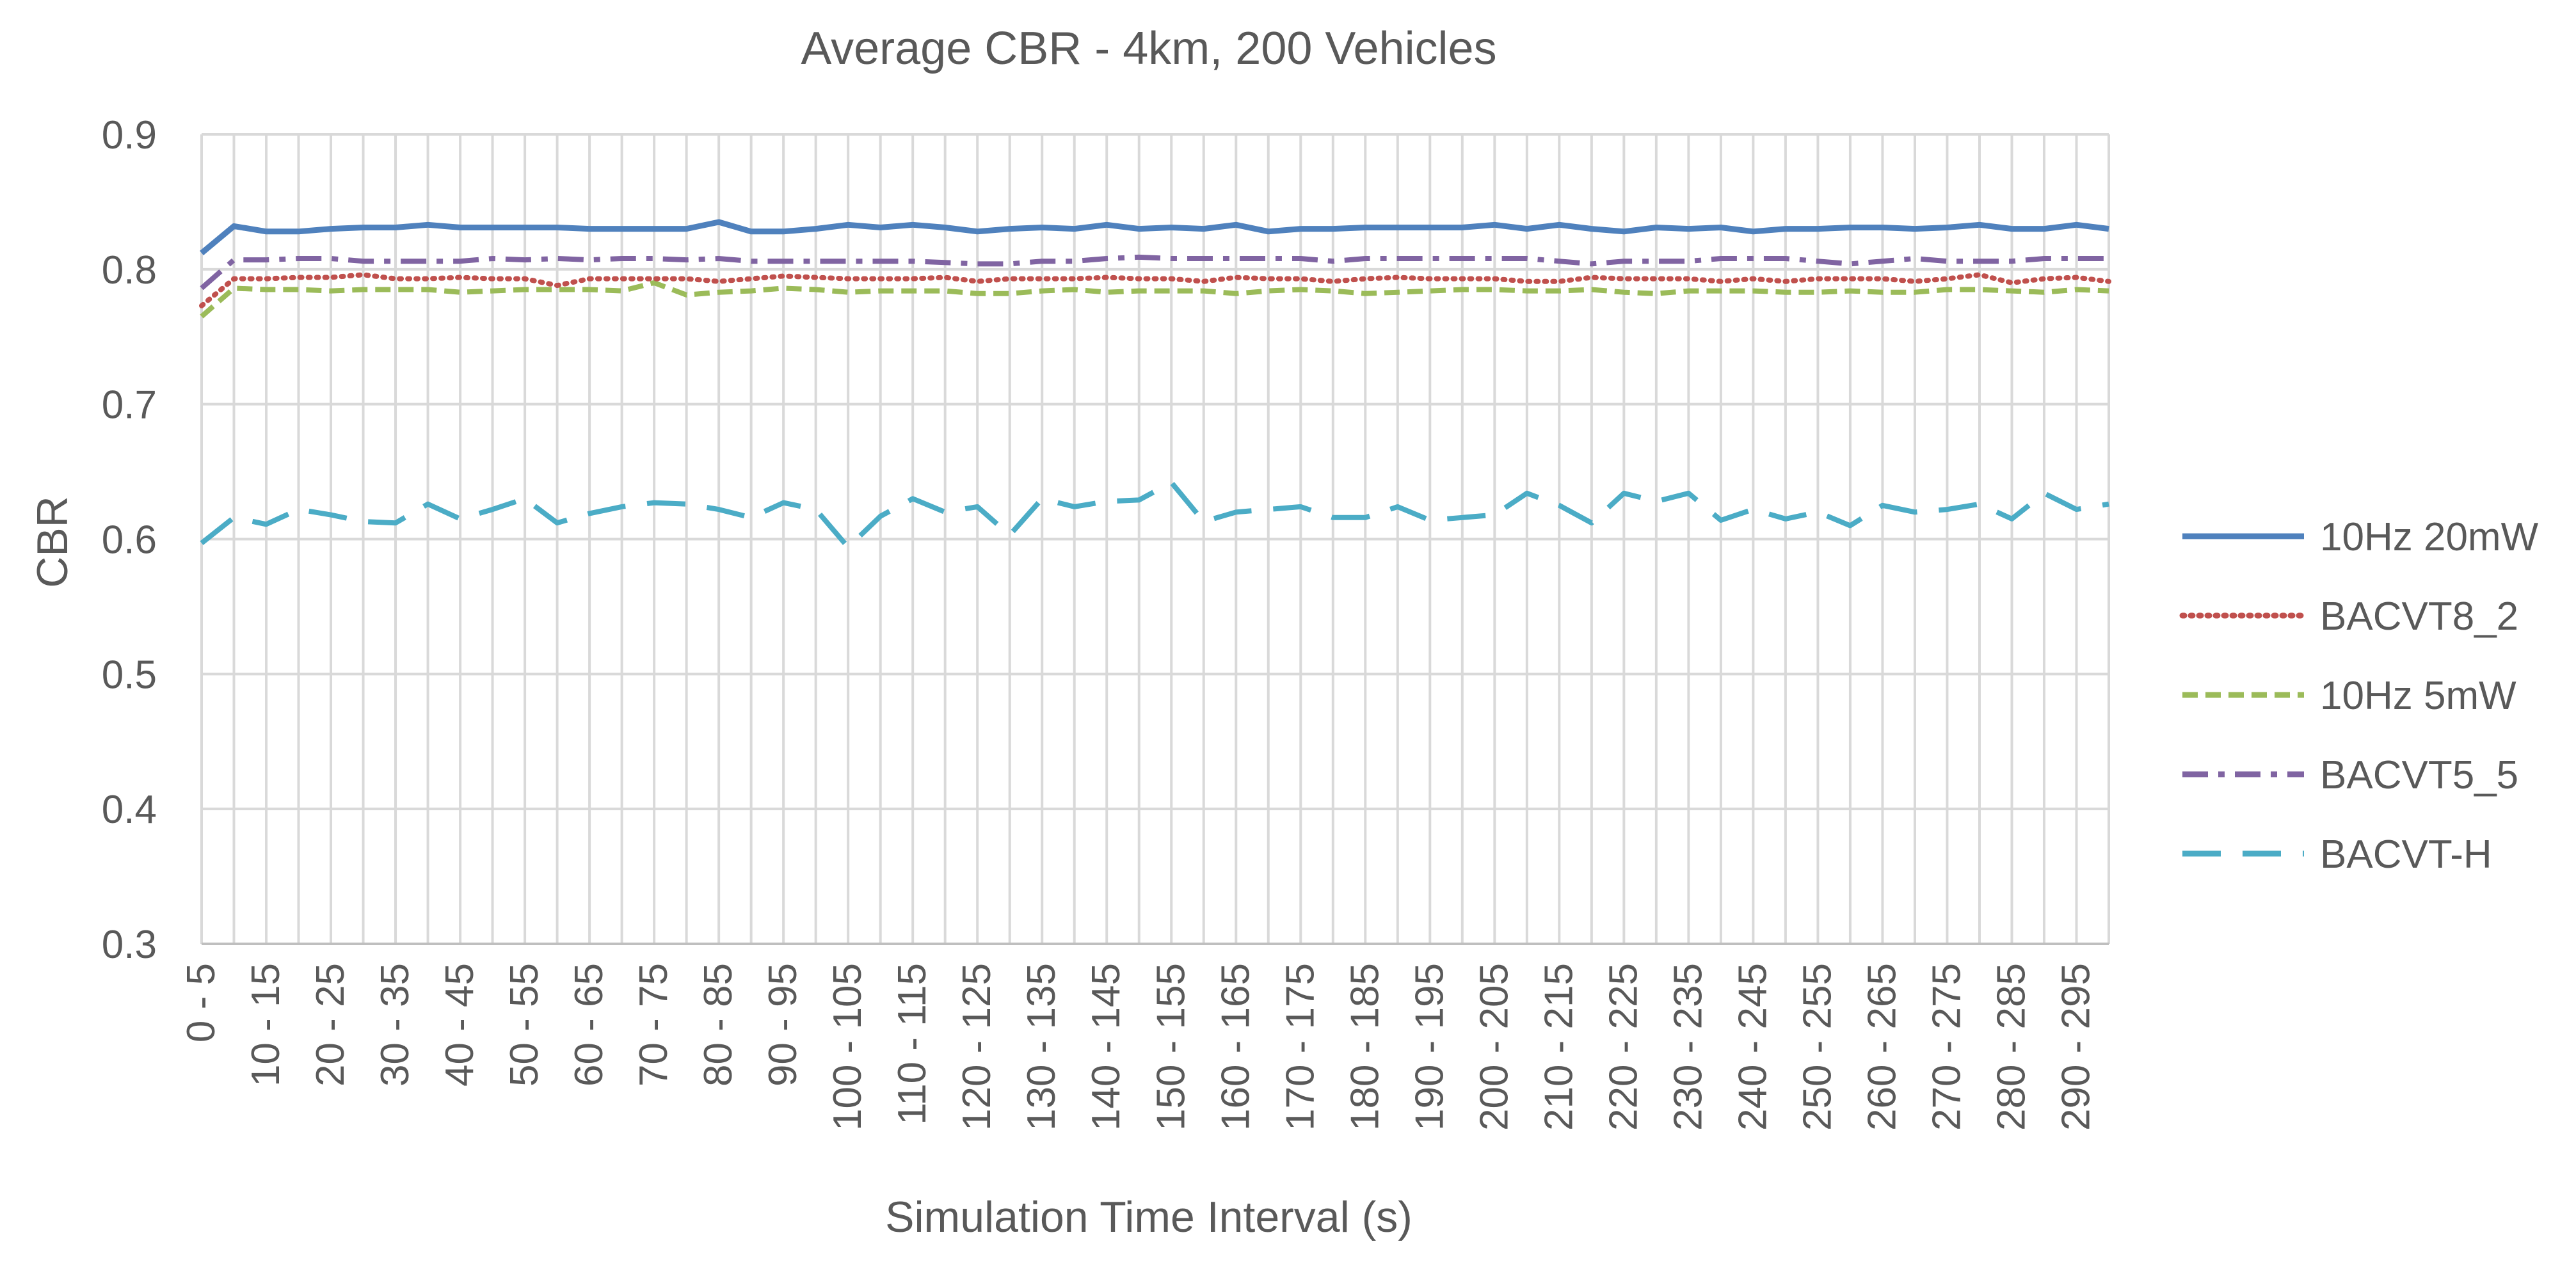 Image resolution: width=2576 pixels, height=1267 pixels. I want to click on legend: 10Hz 20mW BACVT8_2 10Hz 5mW BACVT5_5 BACVT-H, so click(2359, 696).